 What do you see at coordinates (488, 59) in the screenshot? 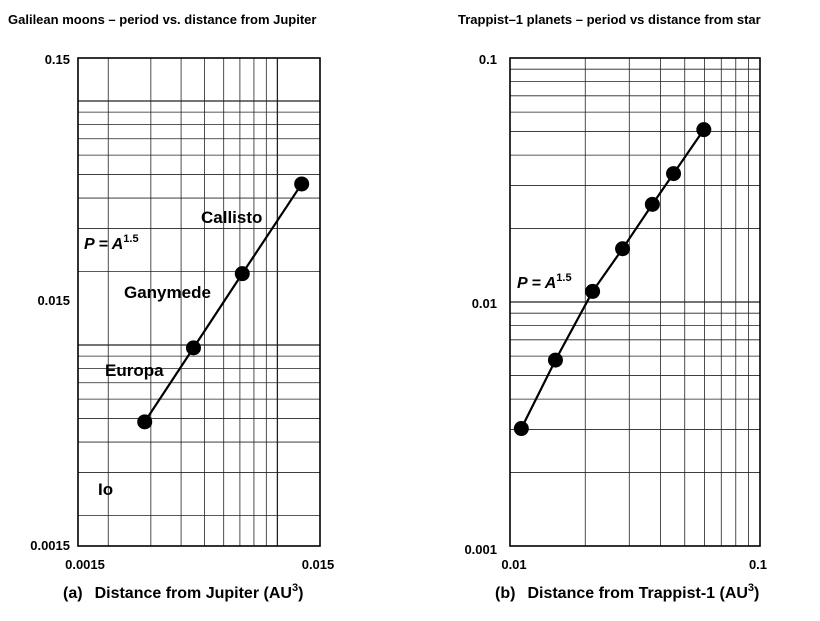
I see `chart-b-y-tick-top: 0.1` at bounding box center [488, 59].